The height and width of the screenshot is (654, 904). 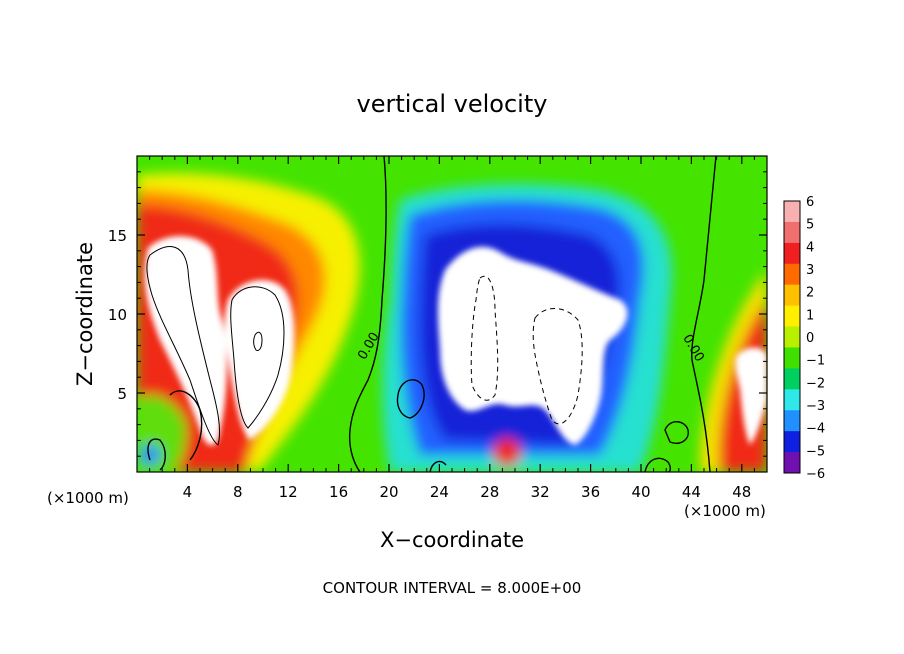 What do you see at coordinates (751, 396) in the screenshot?
I see `white-updraft-right` at bounding box center [751, 396].